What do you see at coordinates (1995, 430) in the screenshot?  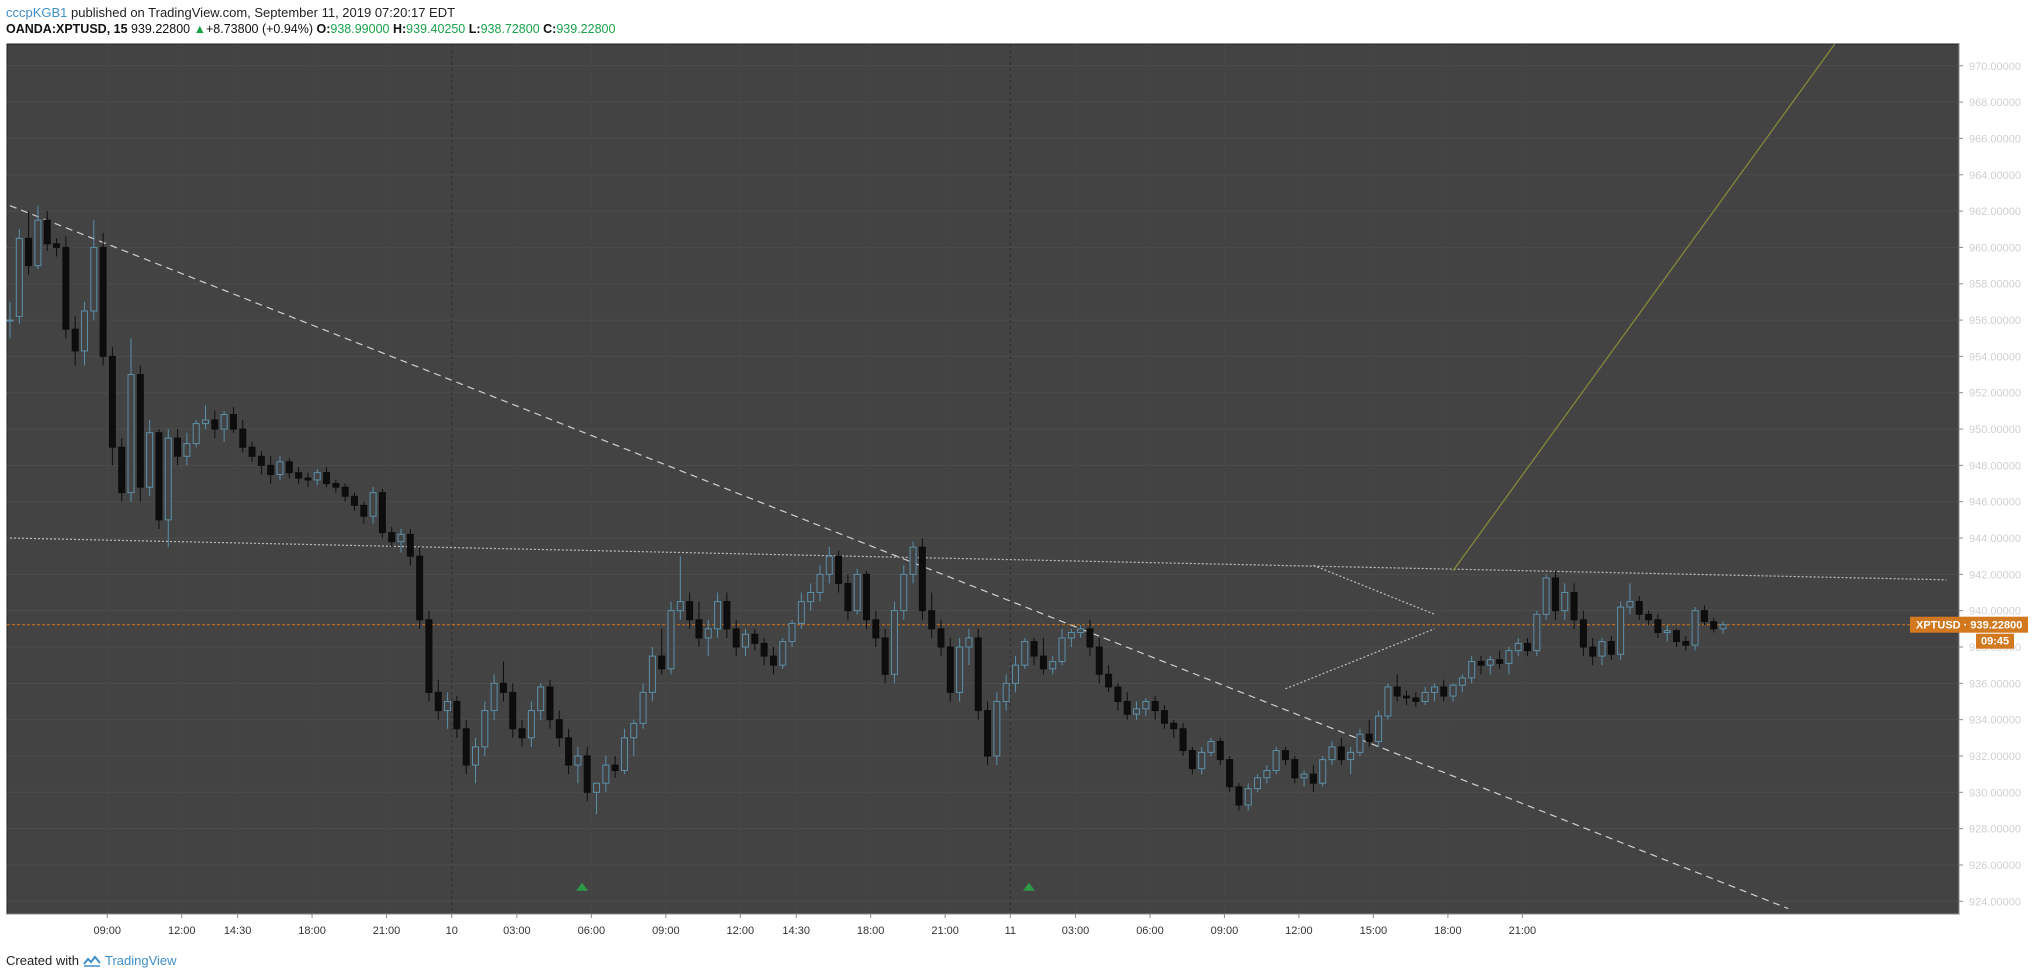 I see `price-tick-label: 950.00000` at bounding box center [1995, 430].